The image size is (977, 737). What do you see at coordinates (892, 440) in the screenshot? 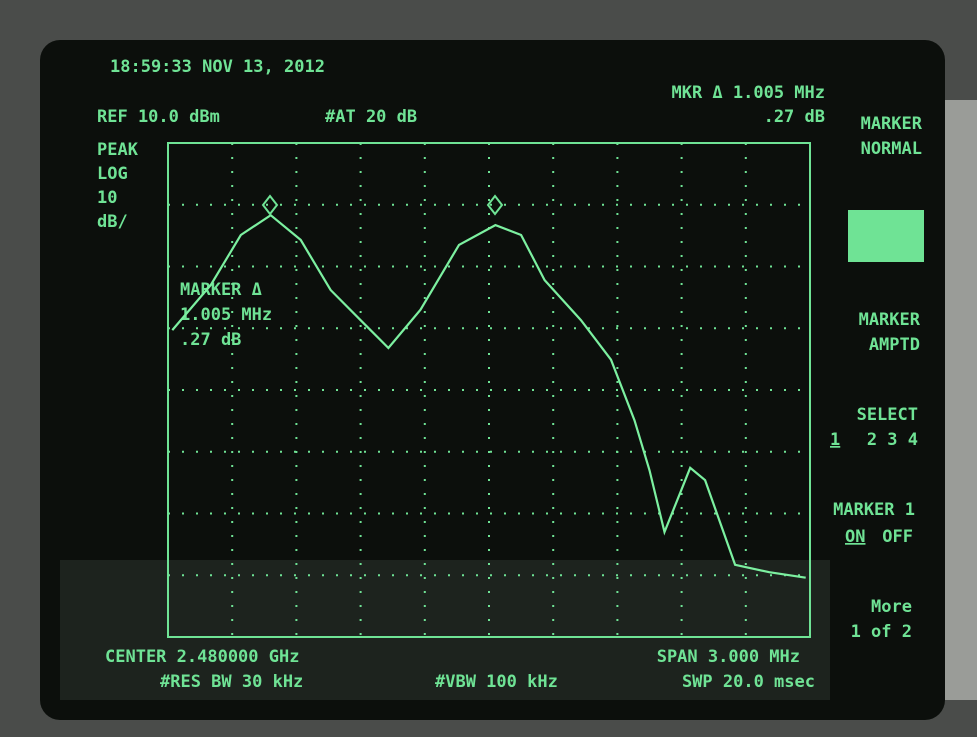
I see `label: 2 3 4` at bounding box center [892, 440].